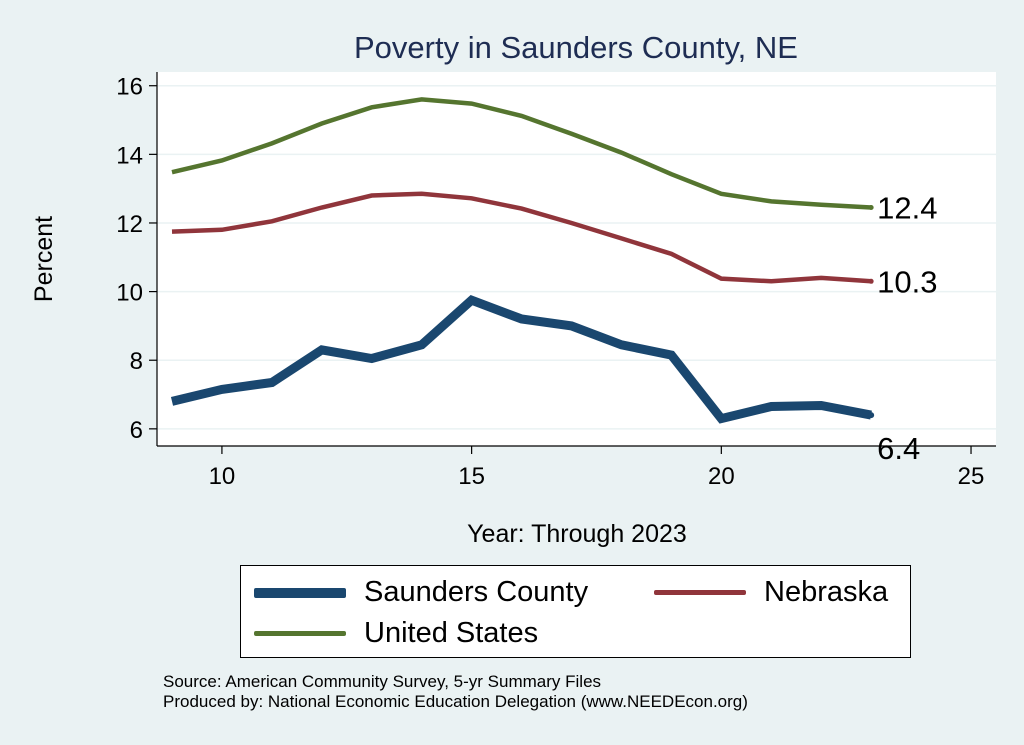 The width and height of the screenshot is (1024, 745). Describe the element at coordinates (476, 592) in the screenshot. I see `legend-label-saunders: Saunders County` at that location.